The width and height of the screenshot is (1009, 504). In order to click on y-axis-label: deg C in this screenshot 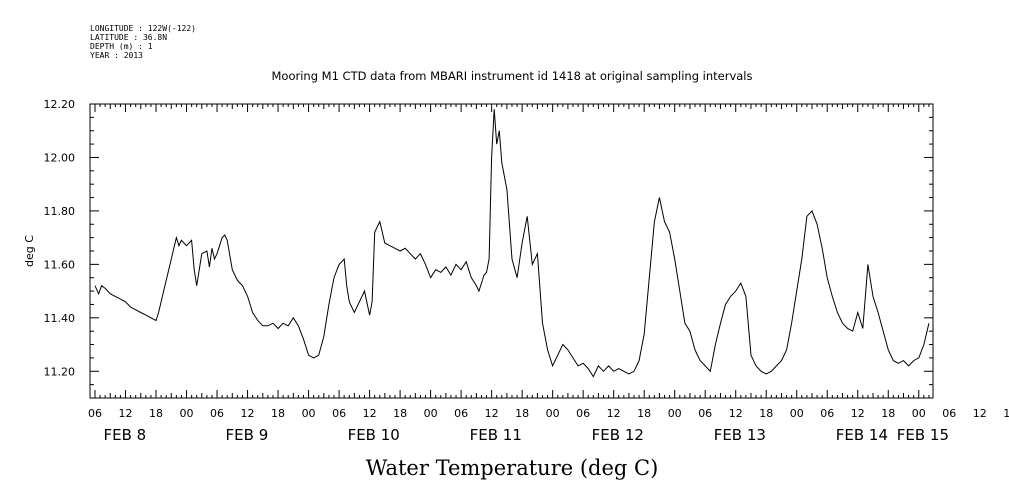, I will do `click(29, 251)`.